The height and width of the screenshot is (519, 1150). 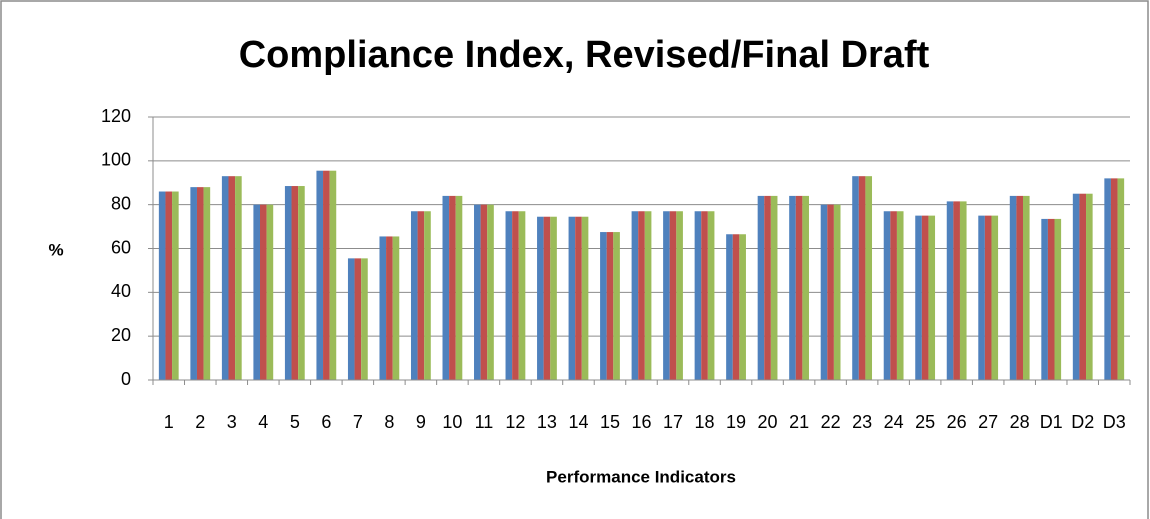 What do you see at coordinates (736, 422) in the screenshot?
I see `x-tick-label: 19` at bounding box center [736, 422].